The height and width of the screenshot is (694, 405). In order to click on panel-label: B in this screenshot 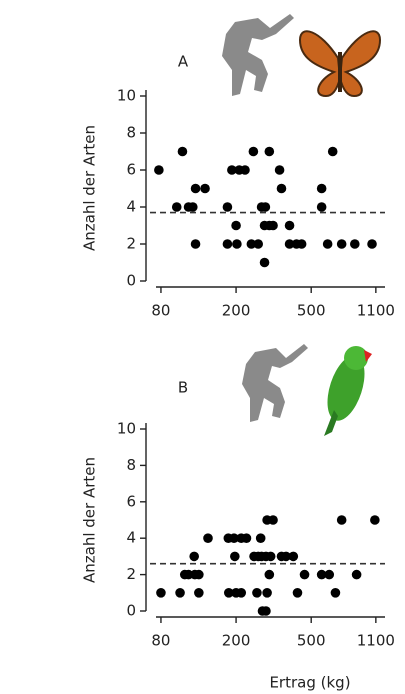, I will do `click(183, 388)`.